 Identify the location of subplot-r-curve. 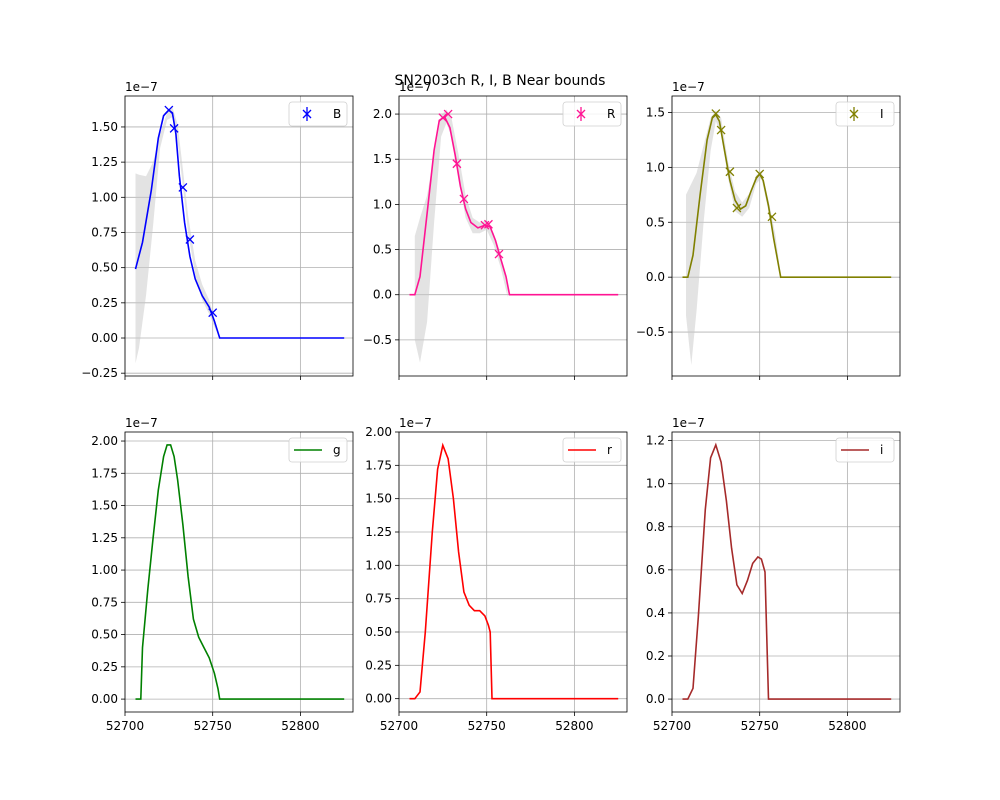
(514, 571).